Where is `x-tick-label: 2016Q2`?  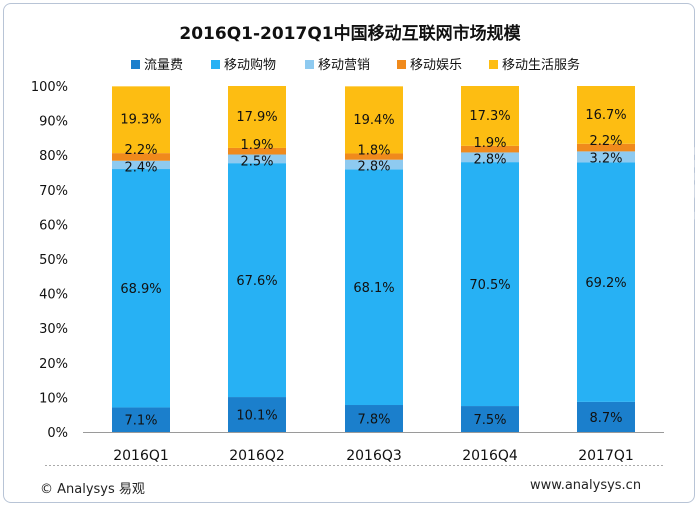 x-tick-label: 2016Q2 is located at coordinates (257, 456).